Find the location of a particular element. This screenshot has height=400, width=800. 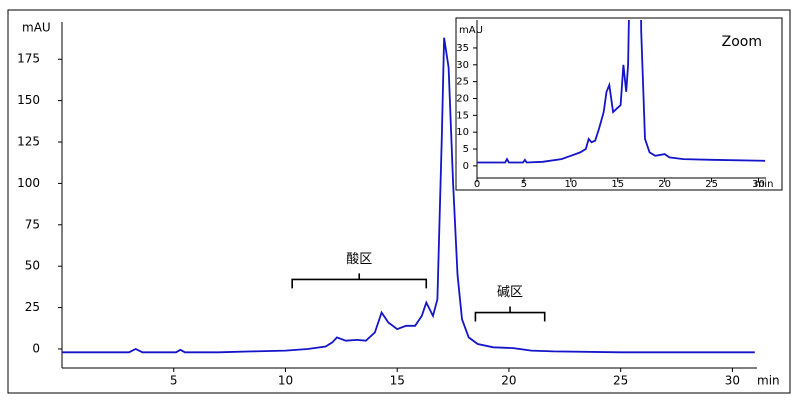

x-tick-label: 0 is located at coordinates (477, 184).